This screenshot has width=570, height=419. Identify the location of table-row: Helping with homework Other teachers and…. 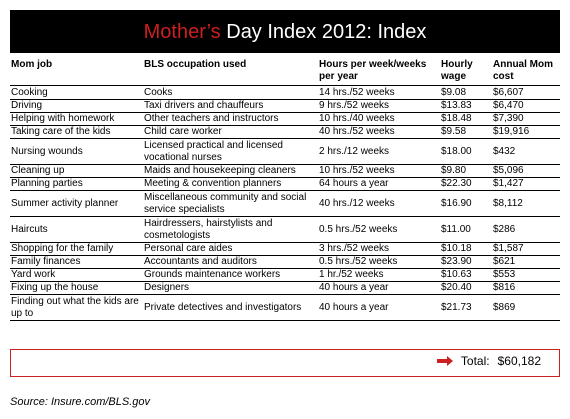
(285, 119).